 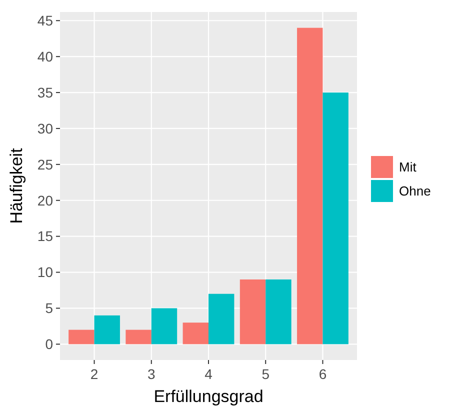 What do you see at coordinates (266, 374) in the screenshot?
I see `x-tick-label: 5` at bounding box center [266, 374].